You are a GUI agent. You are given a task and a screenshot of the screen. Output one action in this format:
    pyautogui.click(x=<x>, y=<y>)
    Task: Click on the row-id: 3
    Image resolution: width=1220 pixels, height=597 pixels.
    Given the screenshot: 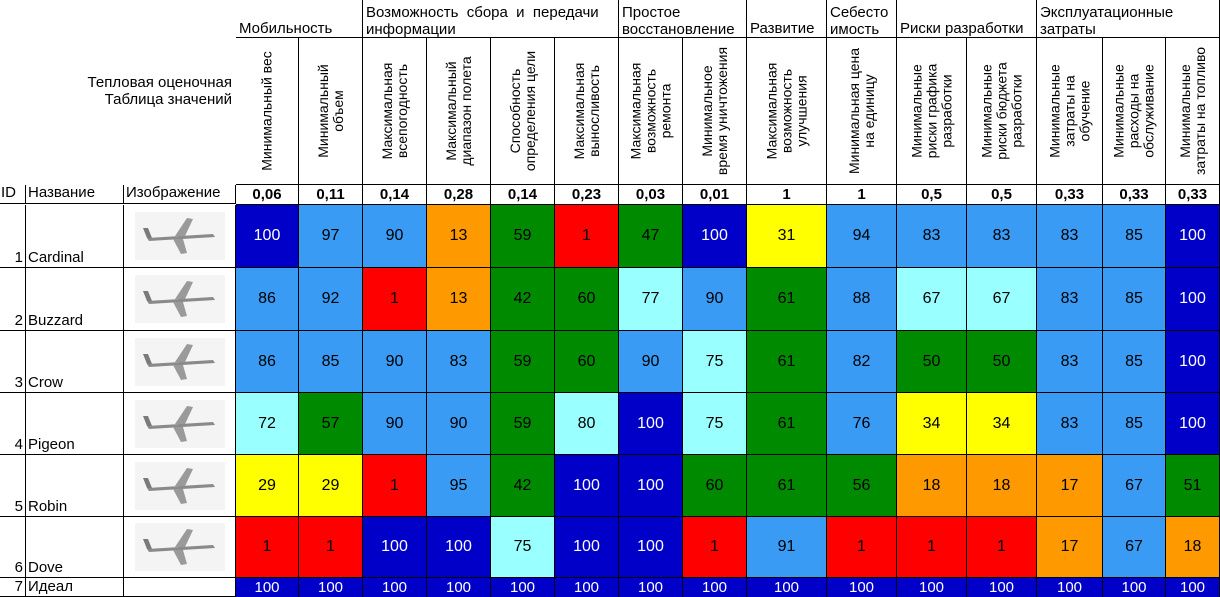 What is the action you would take?
    pyautogui.click(x=18, y=382)
    